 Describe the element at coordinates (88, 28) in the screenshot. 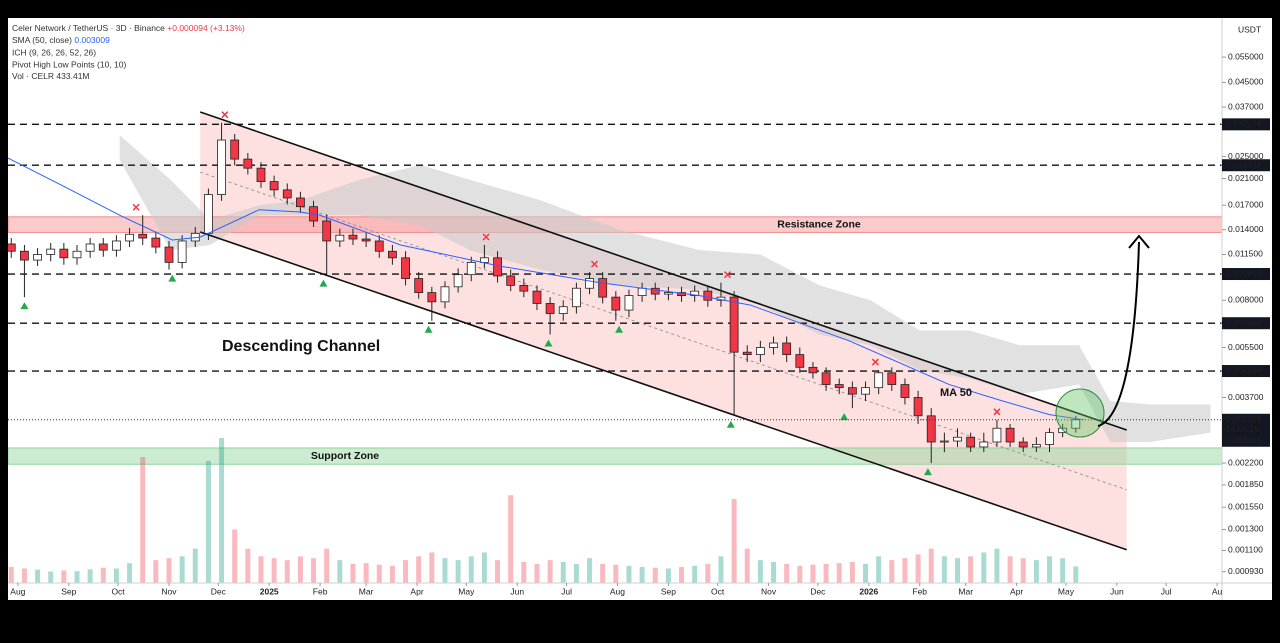

I see `symbol-title: Celer Network / TetherUS · 3D · Binance` at that location.